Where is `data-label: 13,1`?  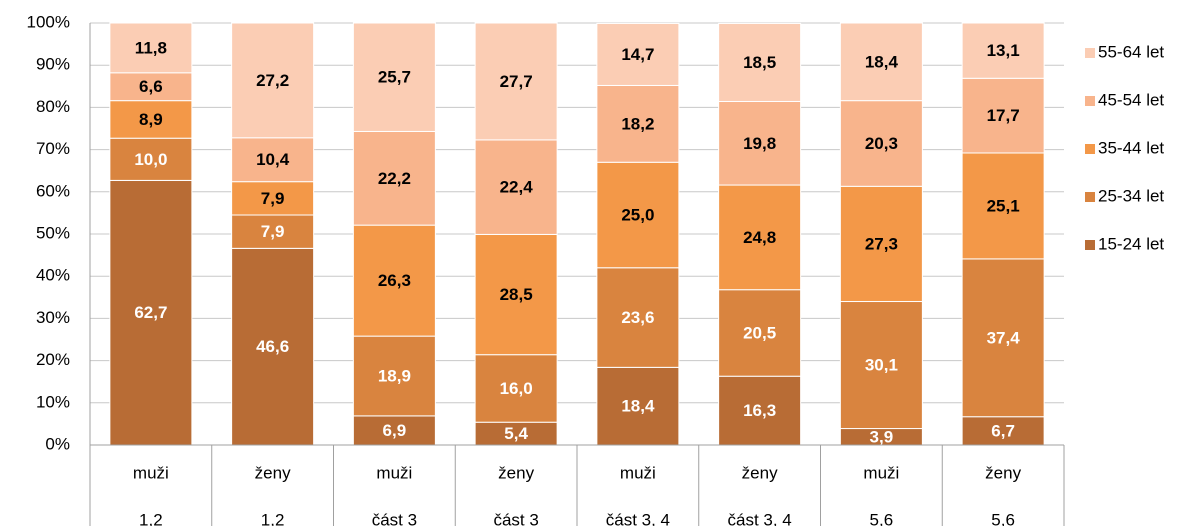 data-label: 13,1 is located at coordinates (1003, 50).